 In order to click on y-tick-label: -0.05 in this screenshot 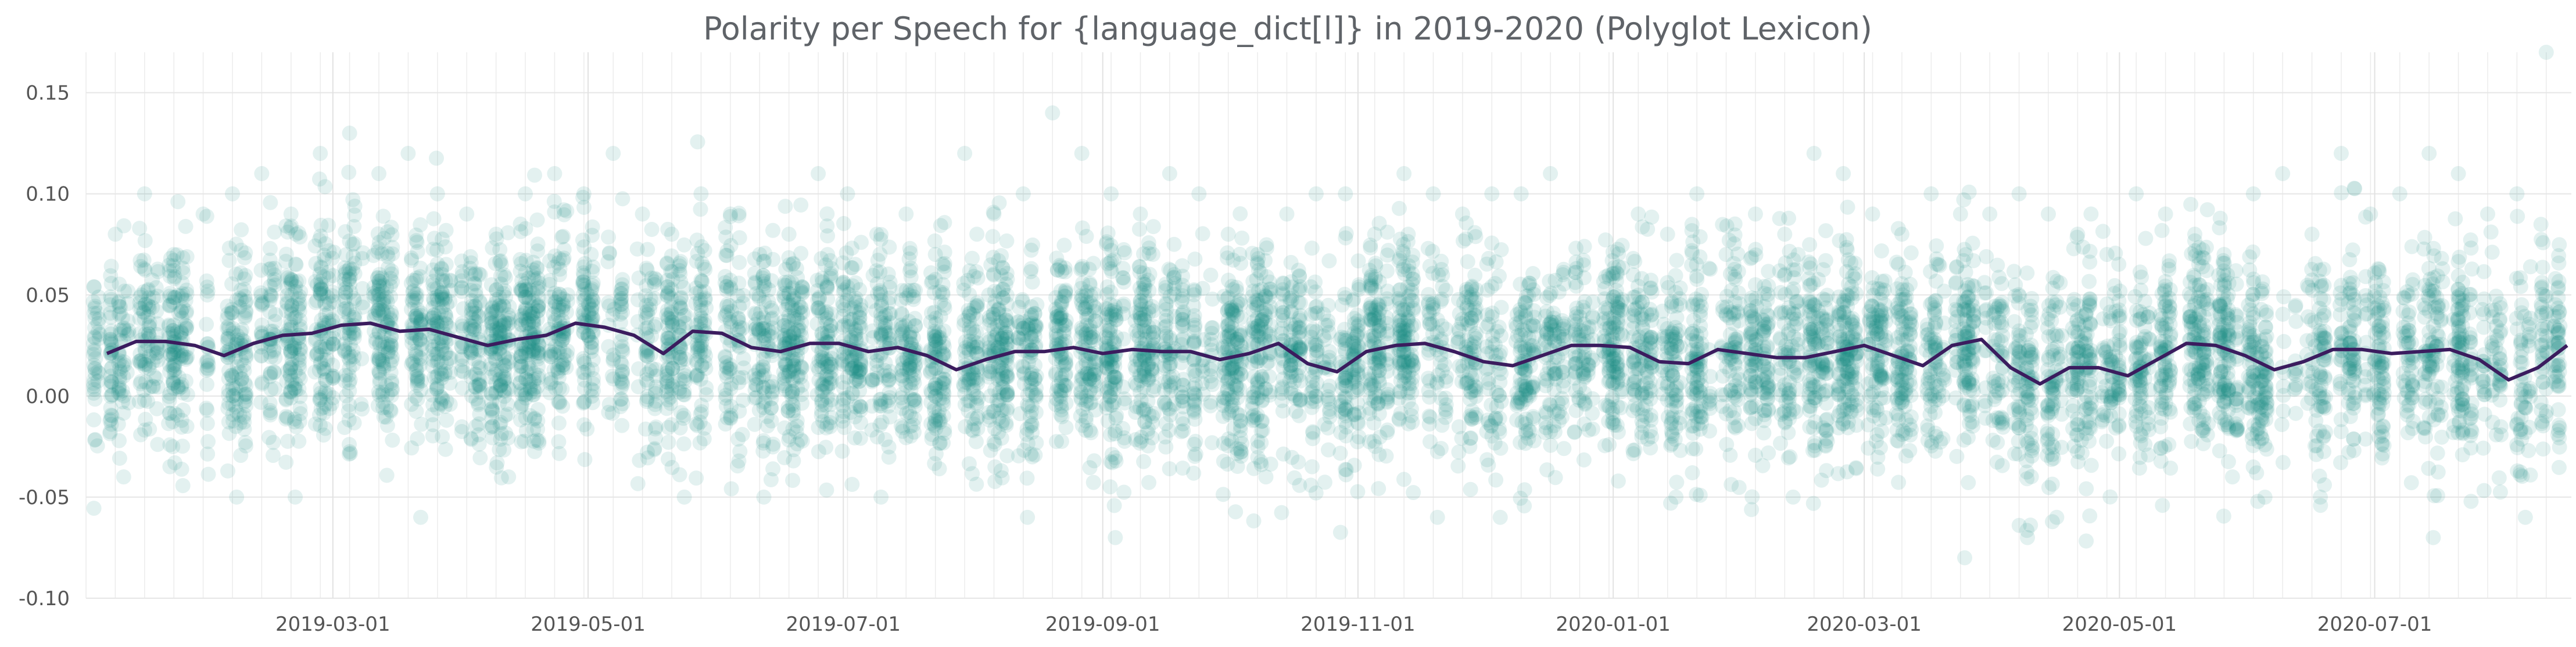, I will do `click(44, 497)`.